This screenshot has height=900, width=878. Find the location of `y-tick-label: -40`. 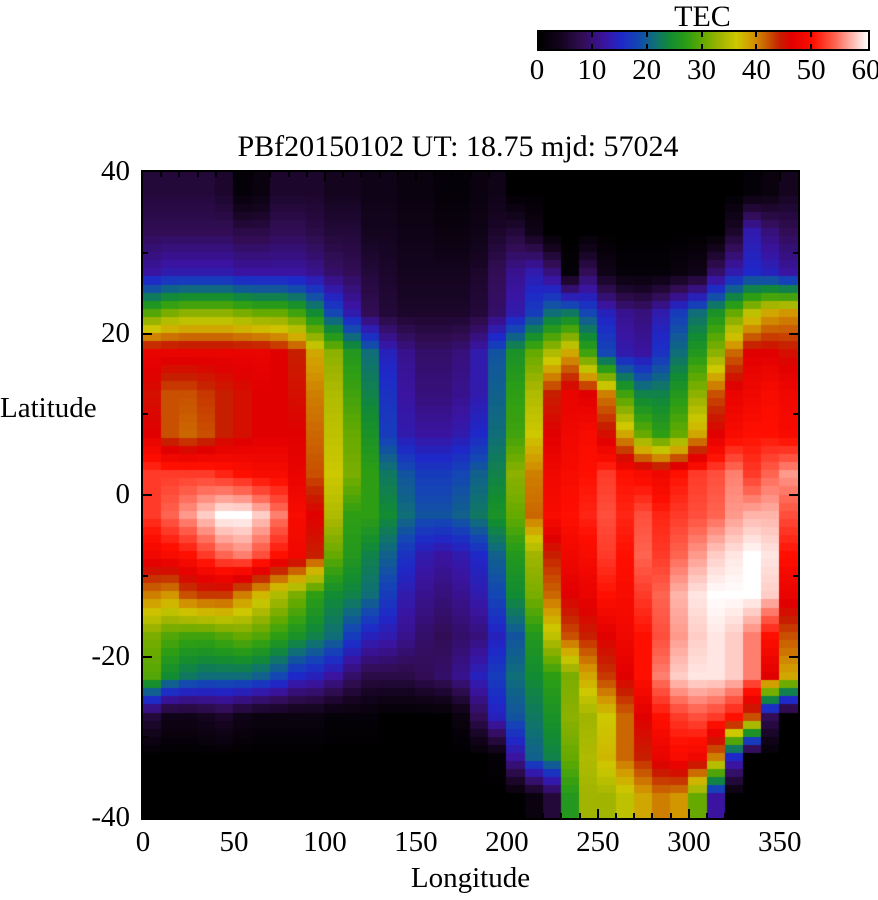

y-tick-label: -40 is located at coordinates (110, 817).